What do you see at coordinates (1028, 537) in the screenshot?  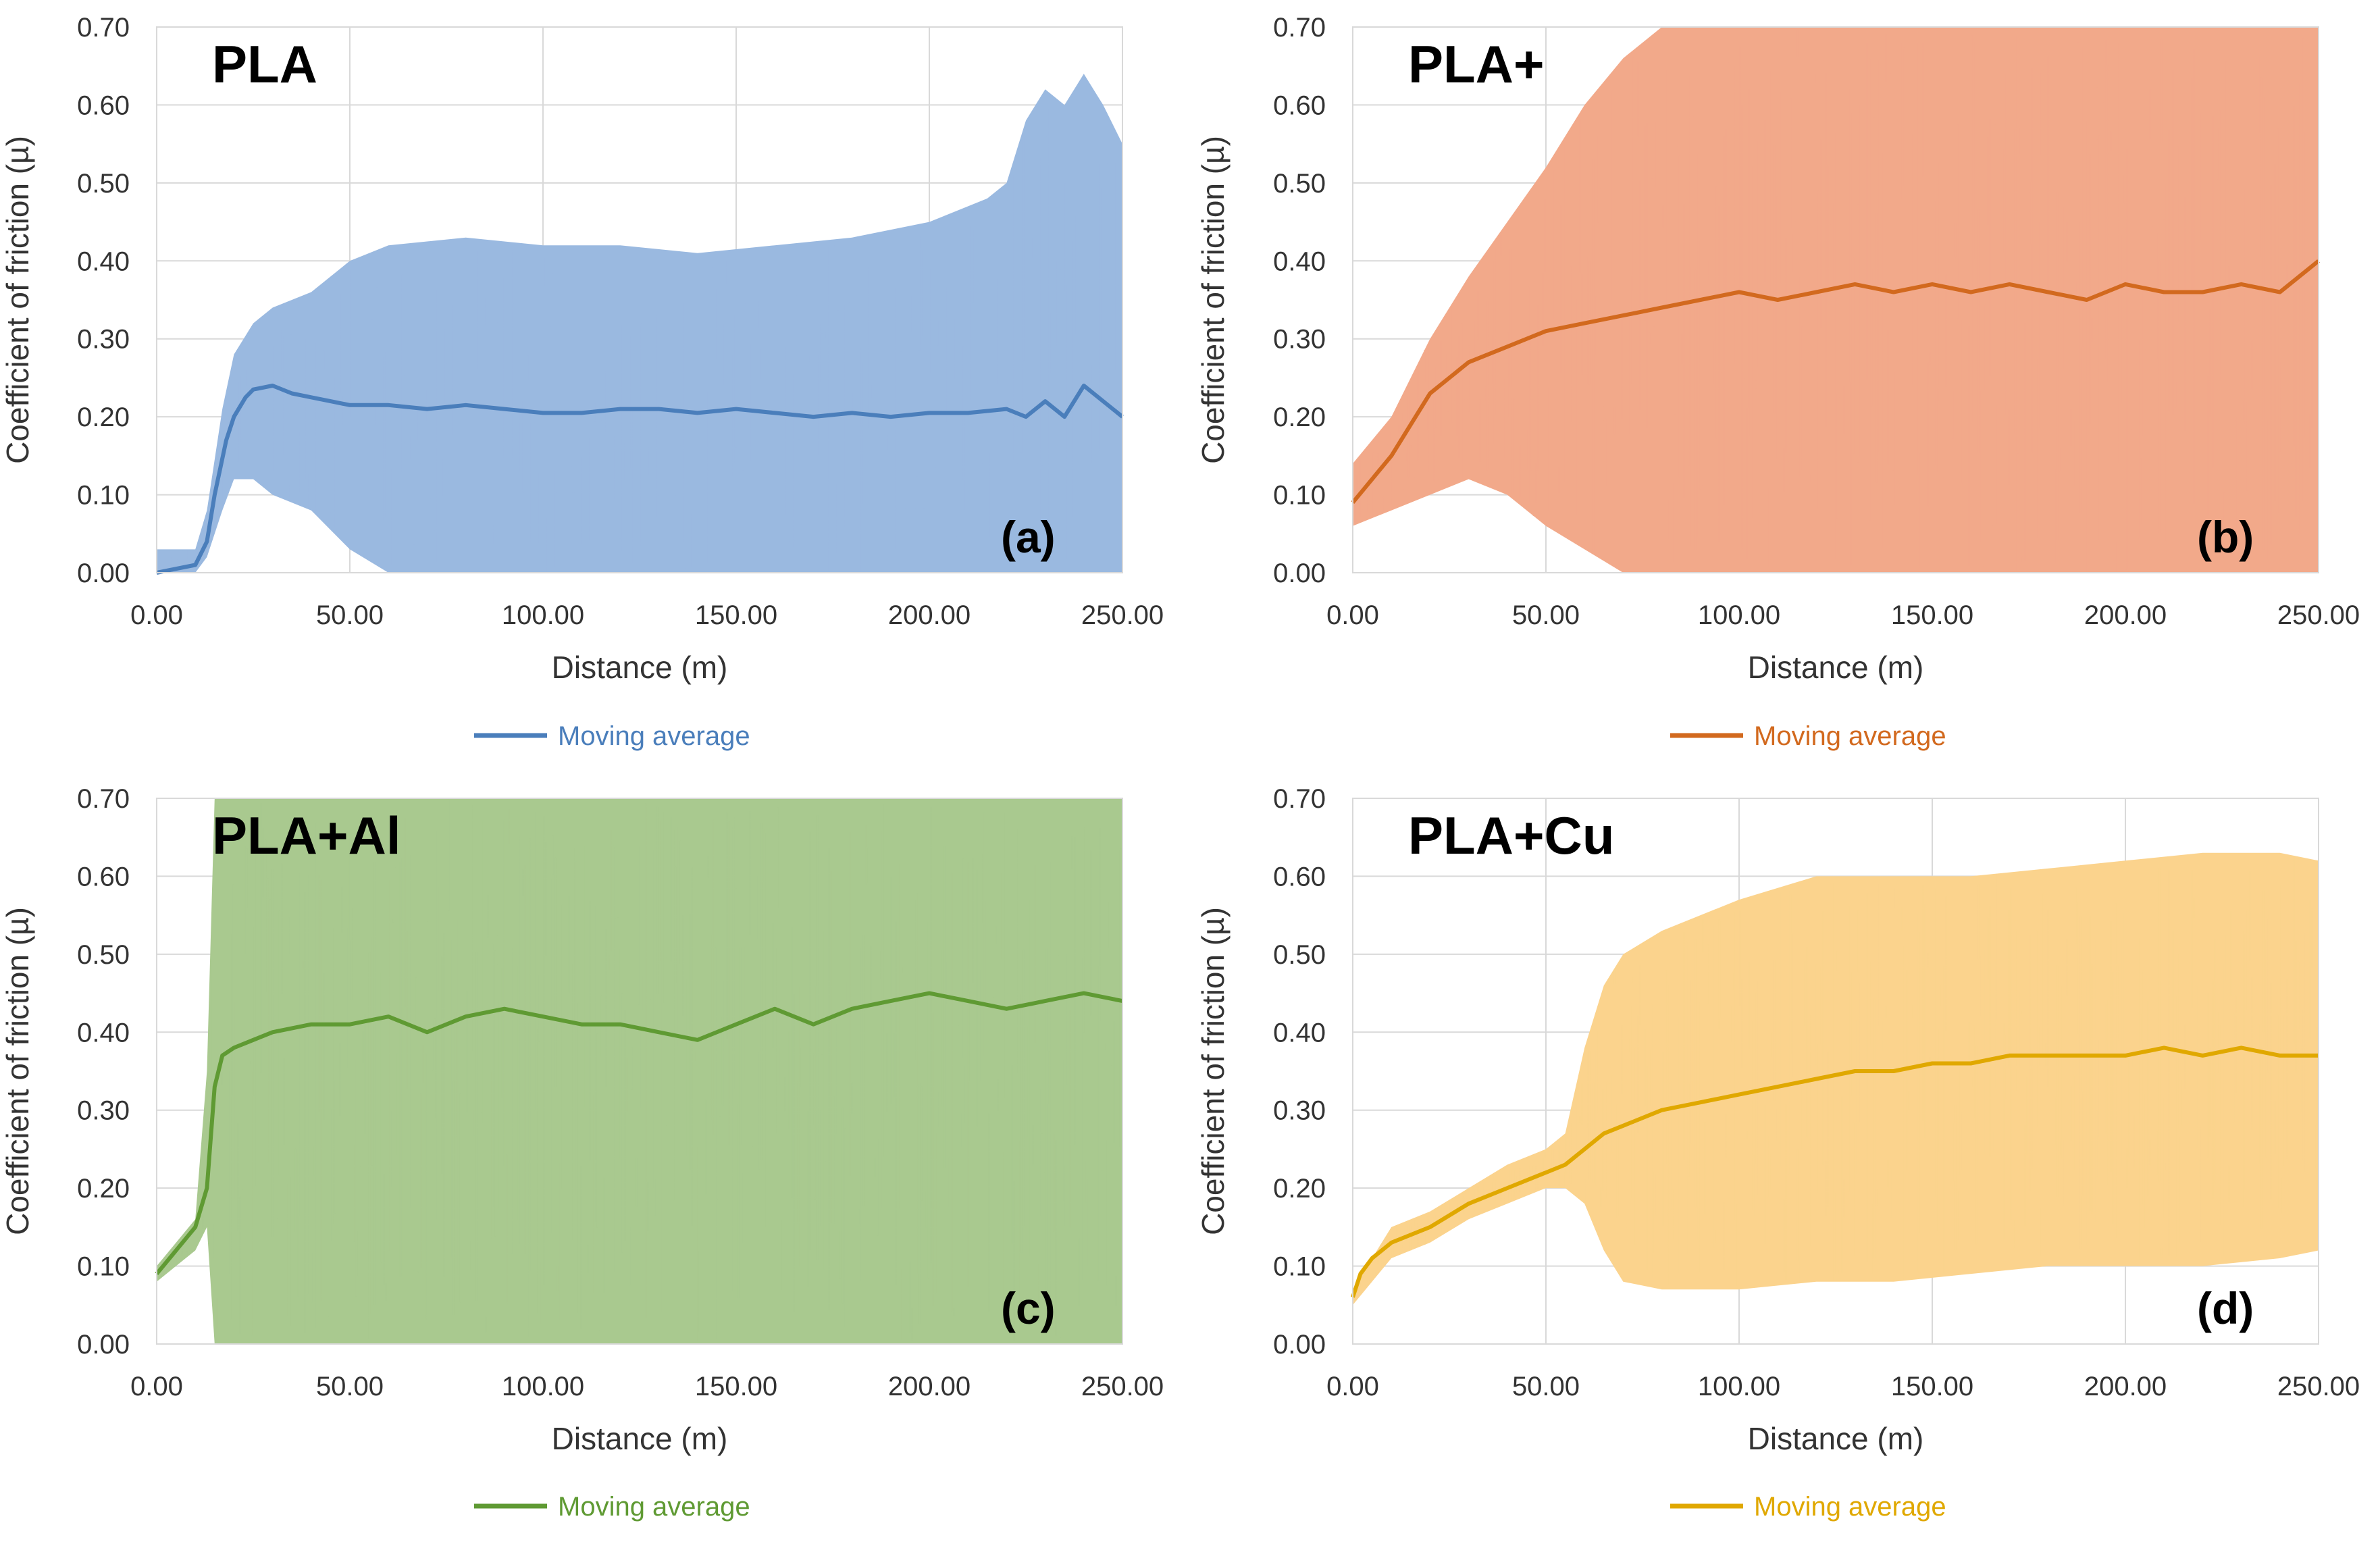 I see `panel-label: (a)` at bounding box center [1028, 537].